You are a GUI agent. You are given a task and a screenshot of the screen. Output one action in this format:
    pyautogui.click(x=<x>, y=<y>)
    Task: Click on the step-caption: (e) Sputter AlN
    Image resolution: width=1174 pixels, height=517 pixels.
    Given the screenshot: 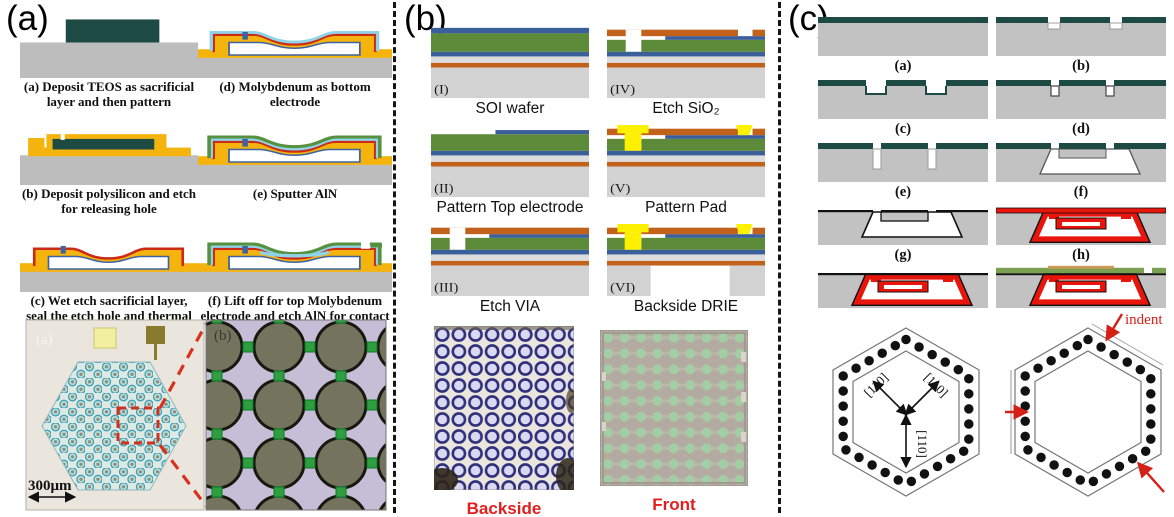 What is the action you would take?
    pyautogui.click(x=295, y=194)
    